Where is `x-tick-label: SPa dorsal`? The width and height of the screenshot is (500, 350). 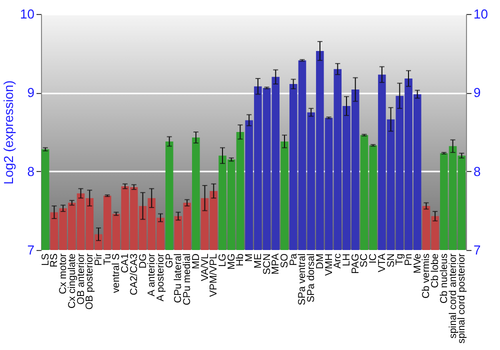
x-tick-label: SPa dorsal is located at coordinates (312, 278).